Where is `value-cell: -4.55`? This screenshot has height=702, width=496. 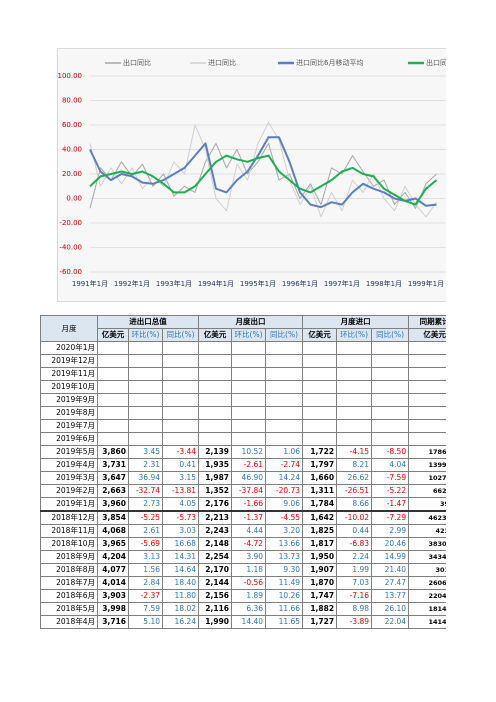
value-cell: -4.55 is located at coordinates (284, 517).